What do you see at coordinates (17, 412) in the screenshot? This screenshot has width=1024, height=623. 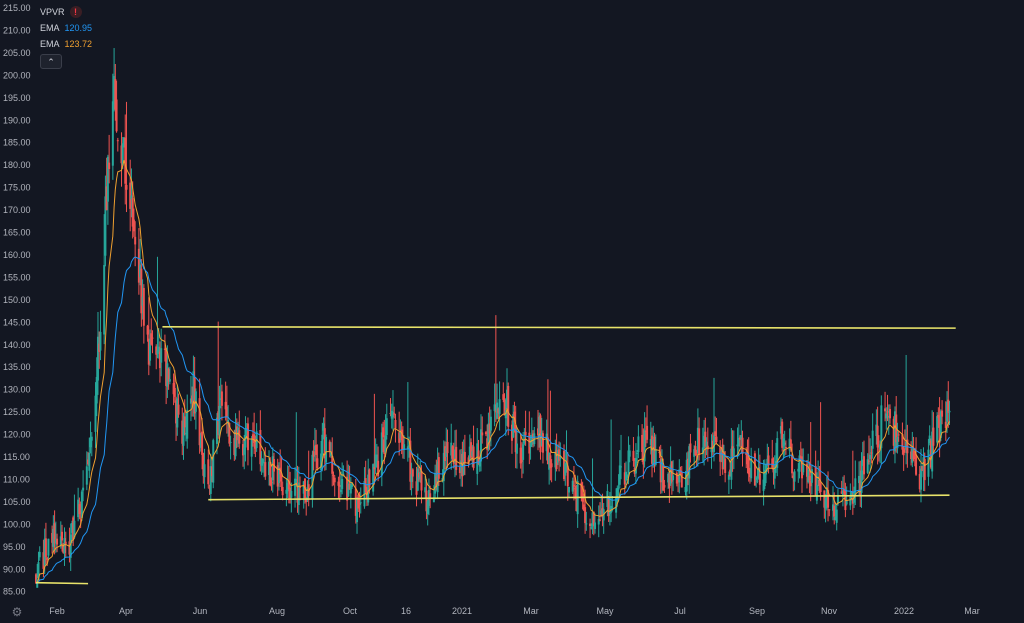 I see `y-tick-label: 125.00` at bounding box center [17, 412].